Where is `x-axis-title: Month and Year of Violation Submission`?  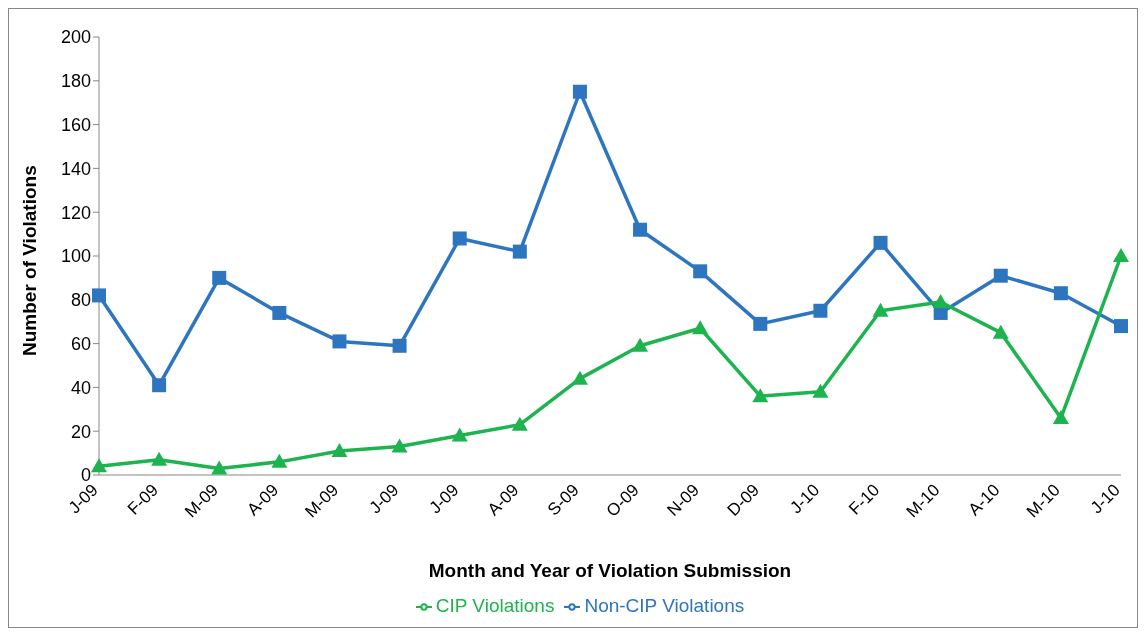 x-axis-title: Month and Year of Violation Submission is located at coordinates (610, 570).